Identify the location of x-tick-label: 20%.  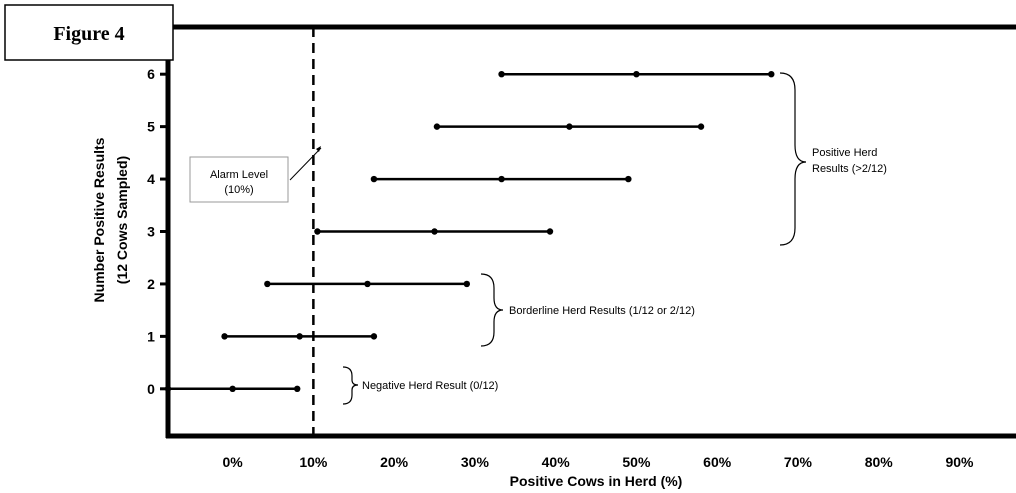
(394, 462).